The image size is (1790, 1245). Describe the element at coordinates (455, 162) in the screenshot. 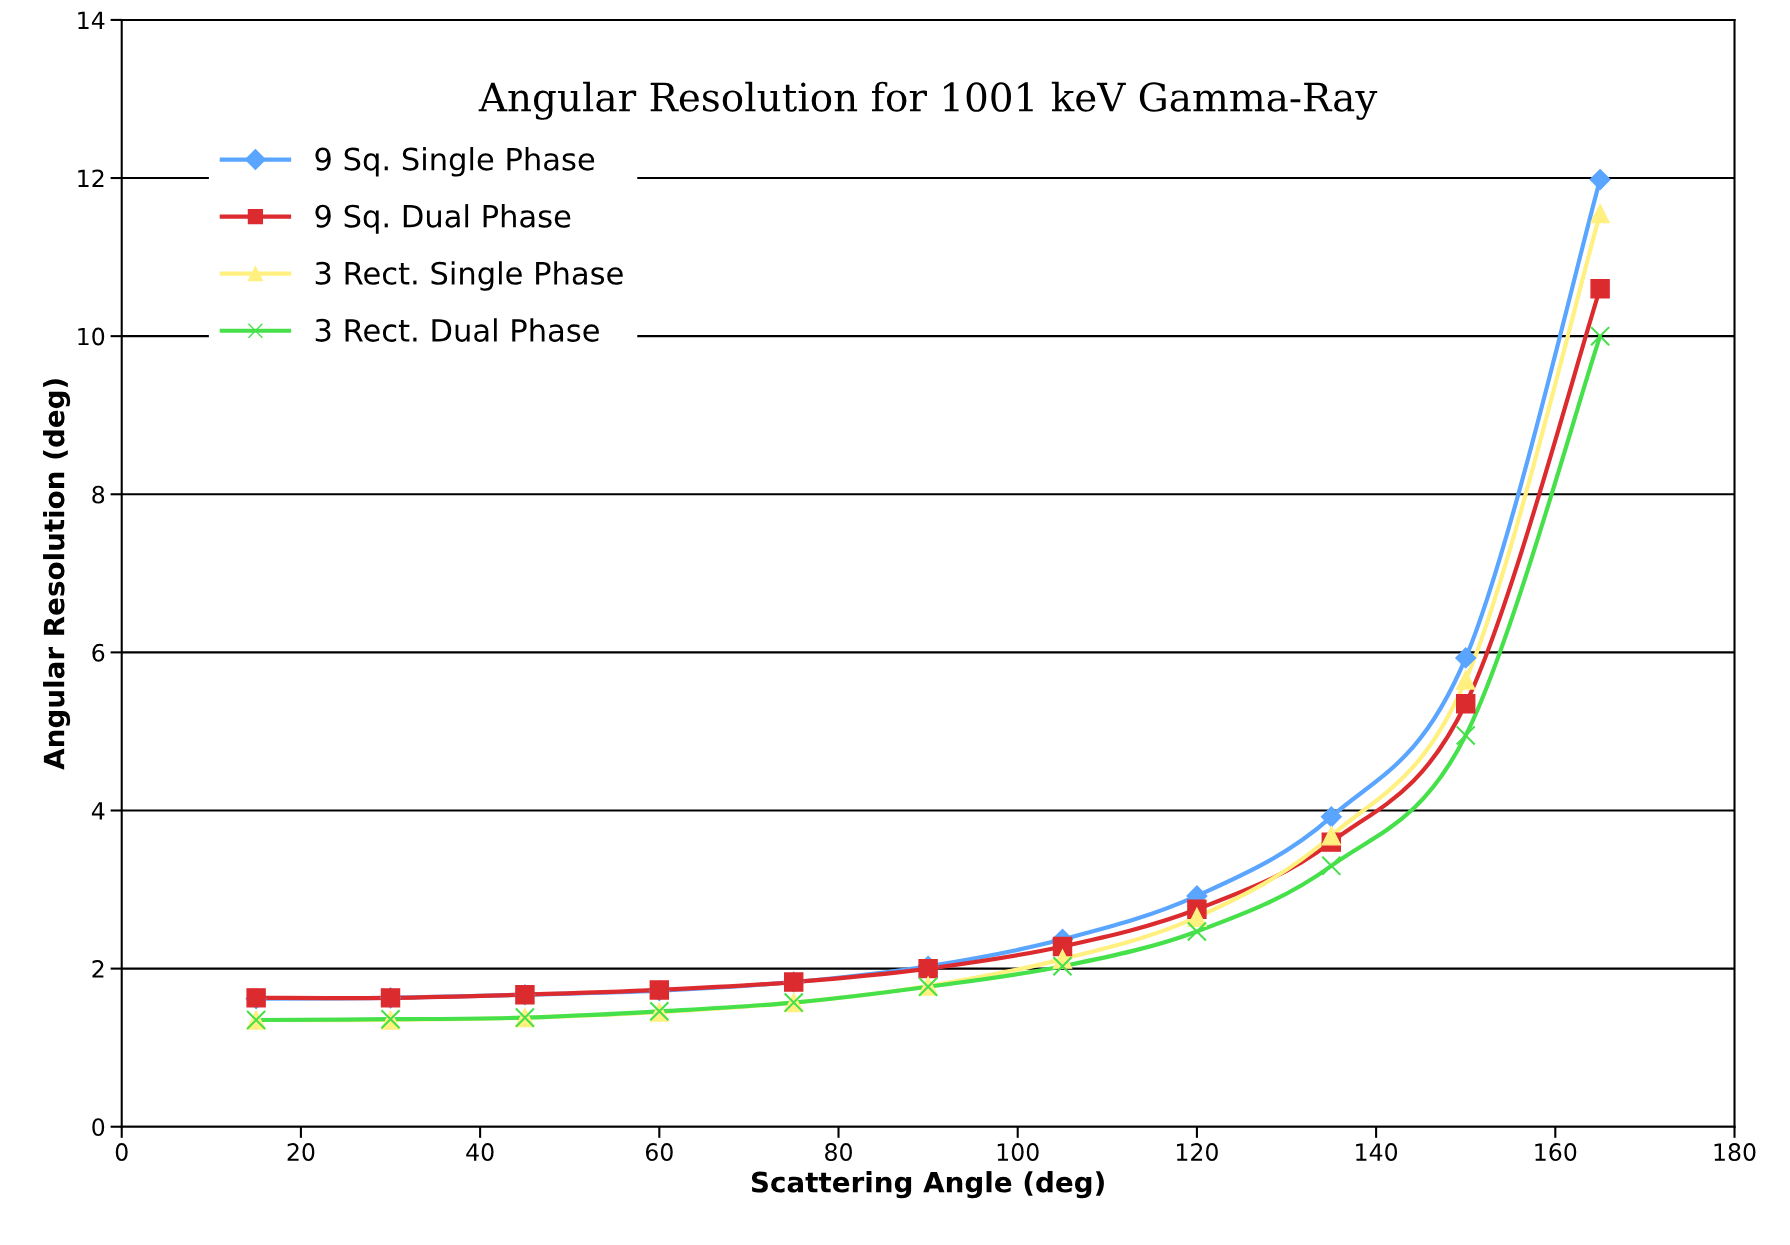

I see `legend-label: 9 Sq. Single Phase` at that location.